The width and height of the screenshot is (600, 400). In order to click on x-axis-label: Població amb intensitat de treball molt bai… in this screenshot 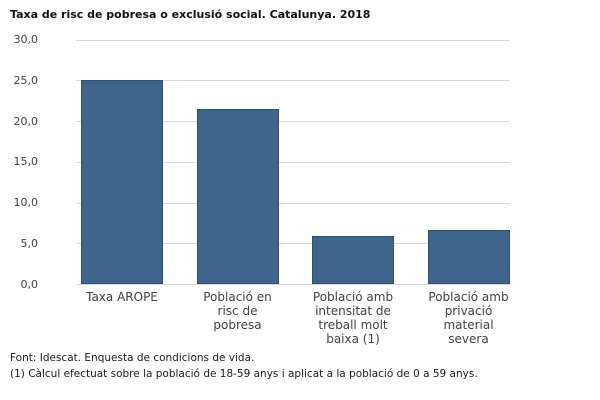, I will do `click(353, 318)`.